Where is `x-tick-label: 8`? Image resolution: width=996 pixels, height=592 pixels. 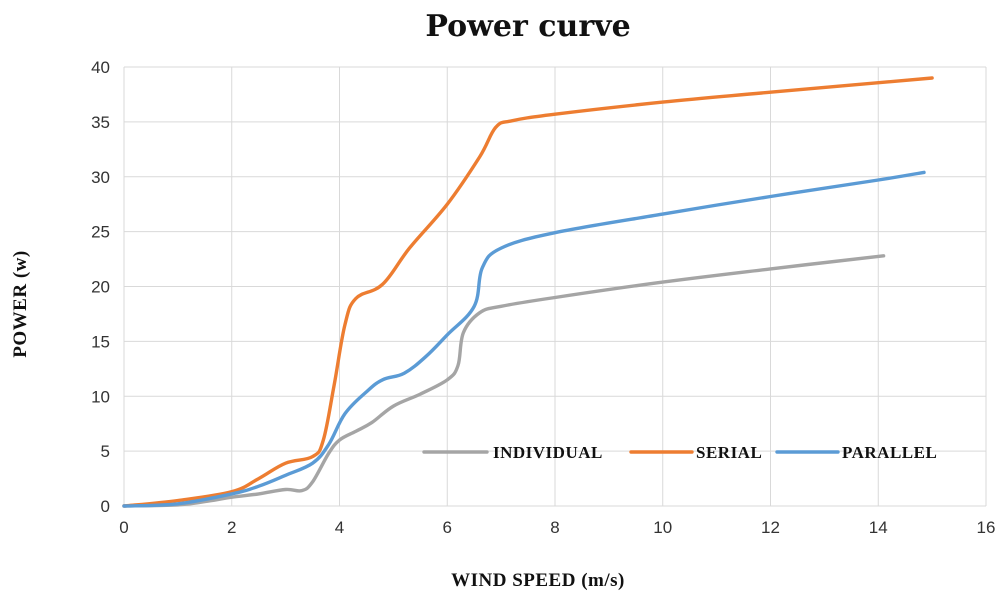 x-tick-label: 8 is located at coordinates (554, 527).